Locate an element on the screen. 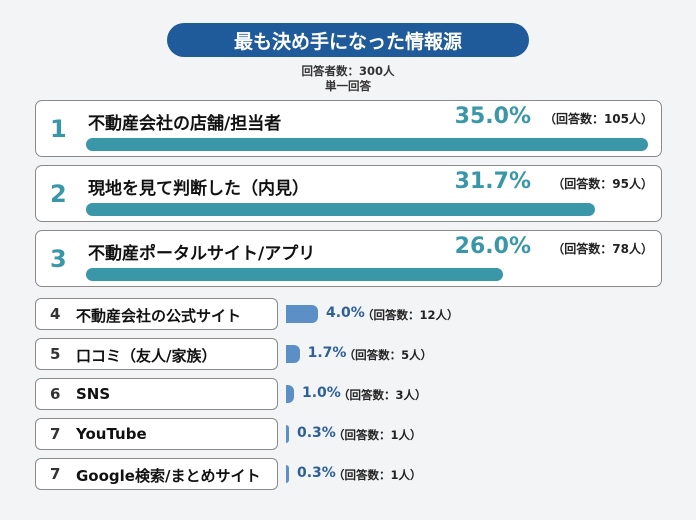 This screenshot has height=520, width=696. ranking-card-3: 3 不動産ポータルサイト/アプリ 26.0% （回答数：78人） is located at coordinates (348, 258).